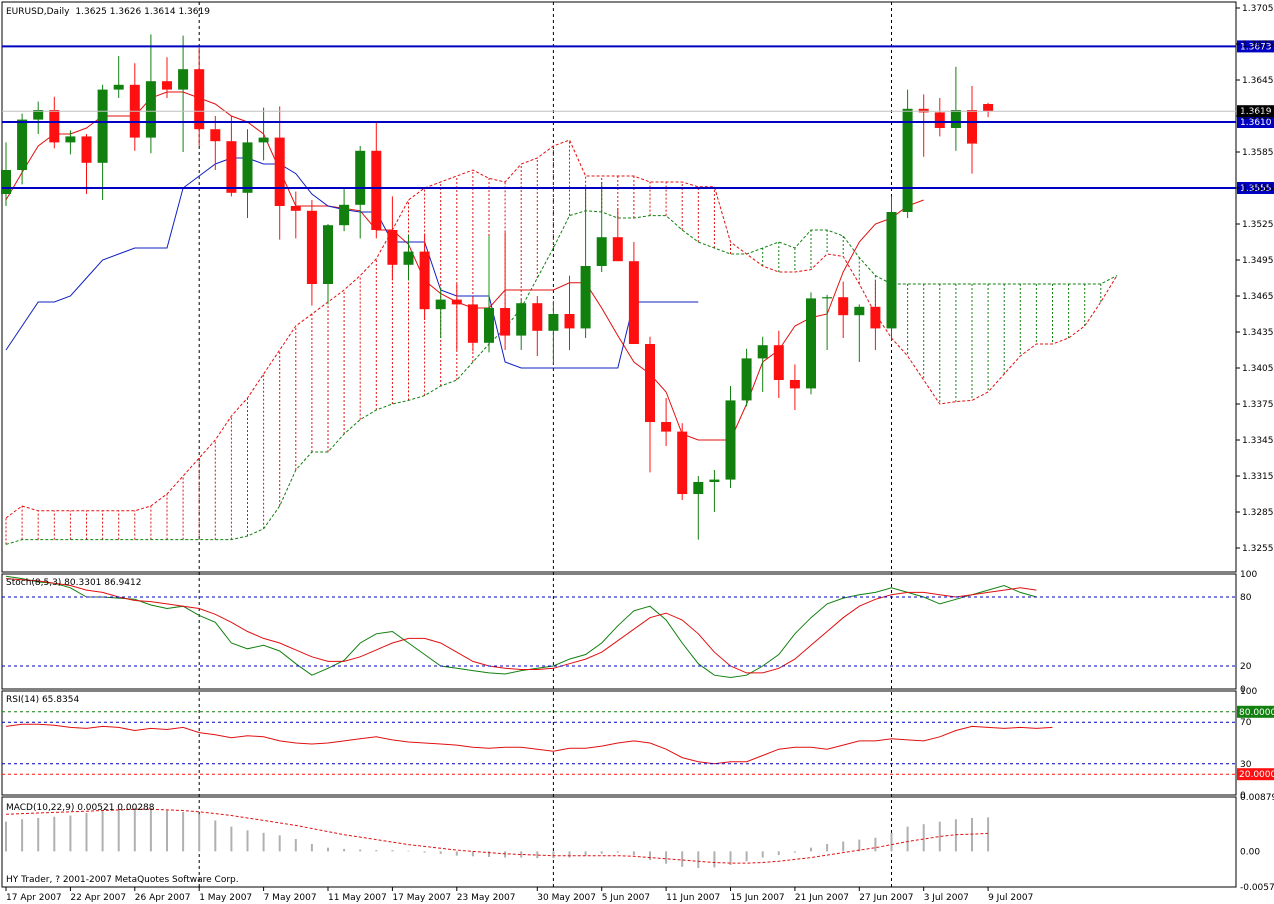  What do you see at coordinates (421, 898) in the screenshot?
I see `date-tick-label: 17 May 2007` at bounding box center [421, 898].